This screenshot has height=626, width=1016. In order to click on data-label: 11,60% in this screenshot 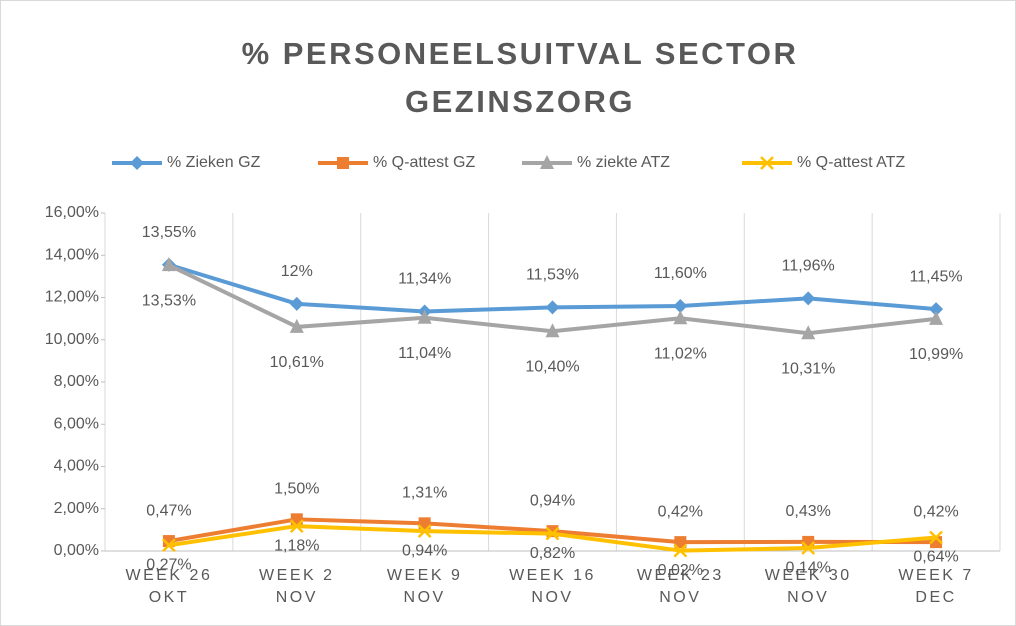, I will do `click(680, 273)`.